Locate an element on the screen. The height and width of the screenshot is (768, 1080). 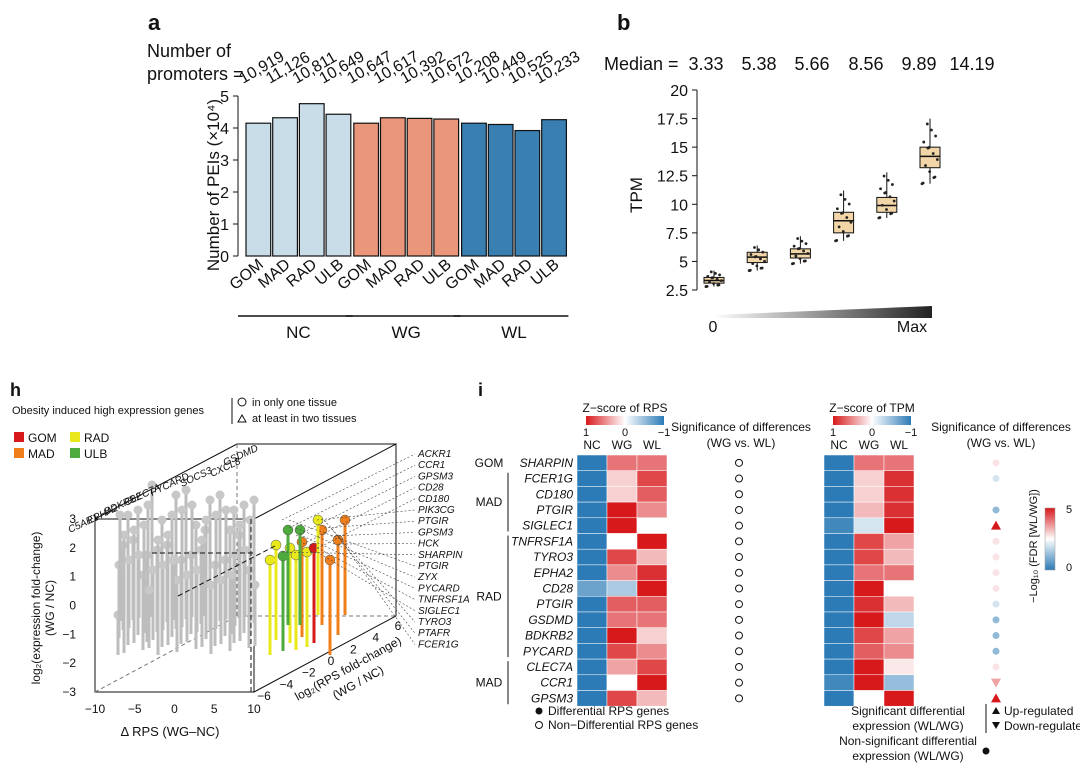
right-gene-label: GPSM3 is located at coordinates (435, 476).